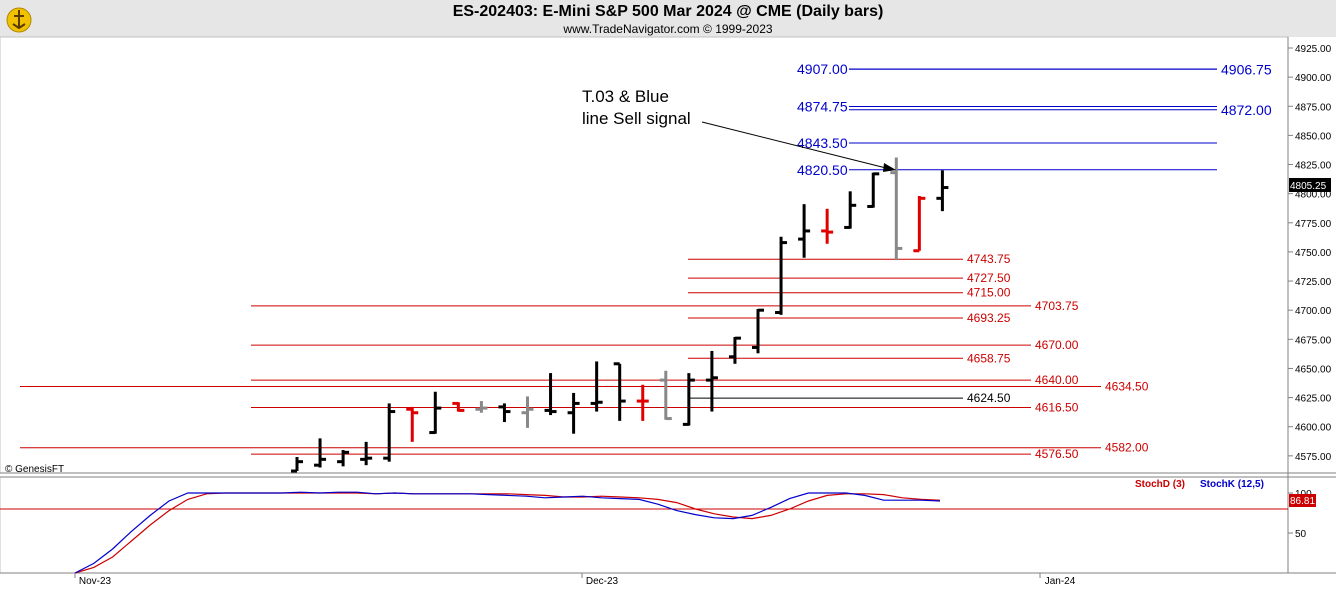 This screenshot has height=591, width=1336. I want to click on price-tick-label: 4700.00, so click(1313, 311).